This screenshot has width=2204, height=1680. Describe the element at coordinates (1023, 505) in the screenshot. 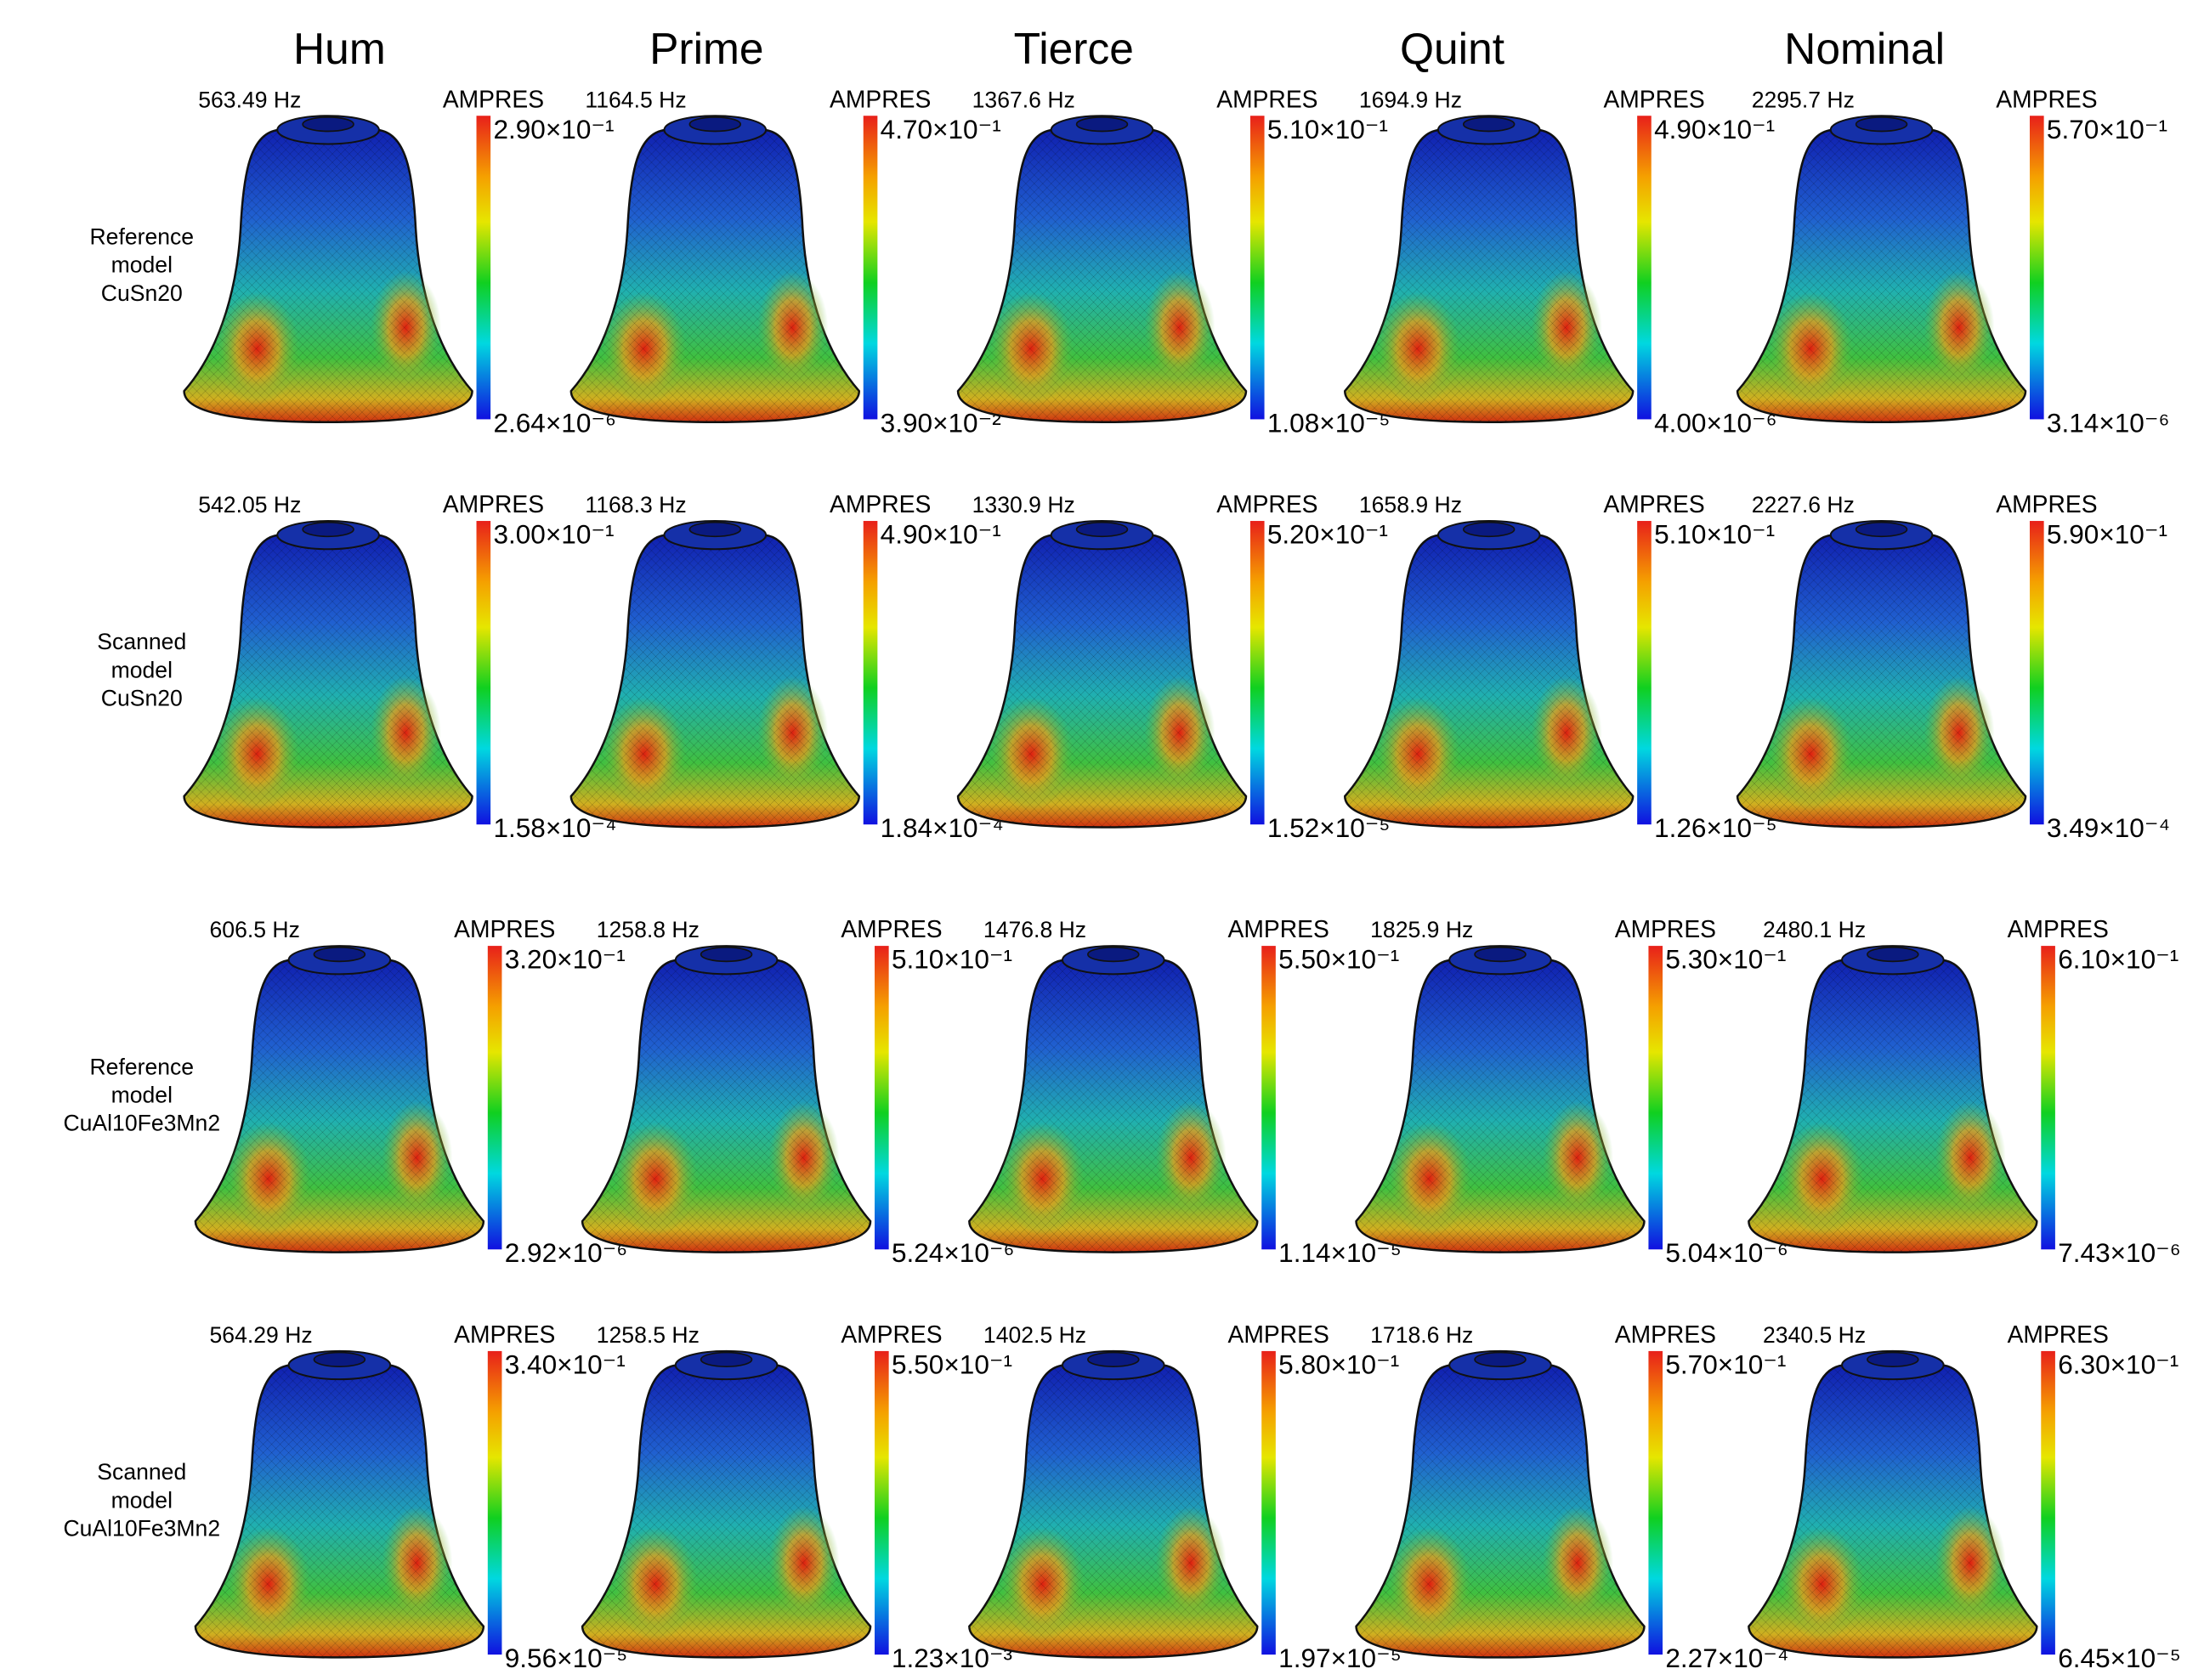

I see `frequency: 1330.9 Hz` at that location.